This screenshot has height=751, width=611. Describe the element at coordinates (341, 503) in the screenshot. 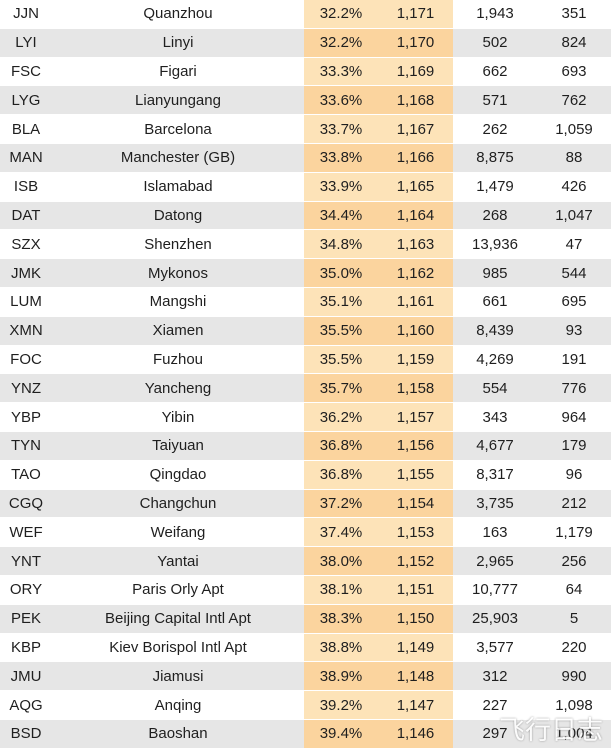

I see `percentage-cell: 37.2%` at that location.